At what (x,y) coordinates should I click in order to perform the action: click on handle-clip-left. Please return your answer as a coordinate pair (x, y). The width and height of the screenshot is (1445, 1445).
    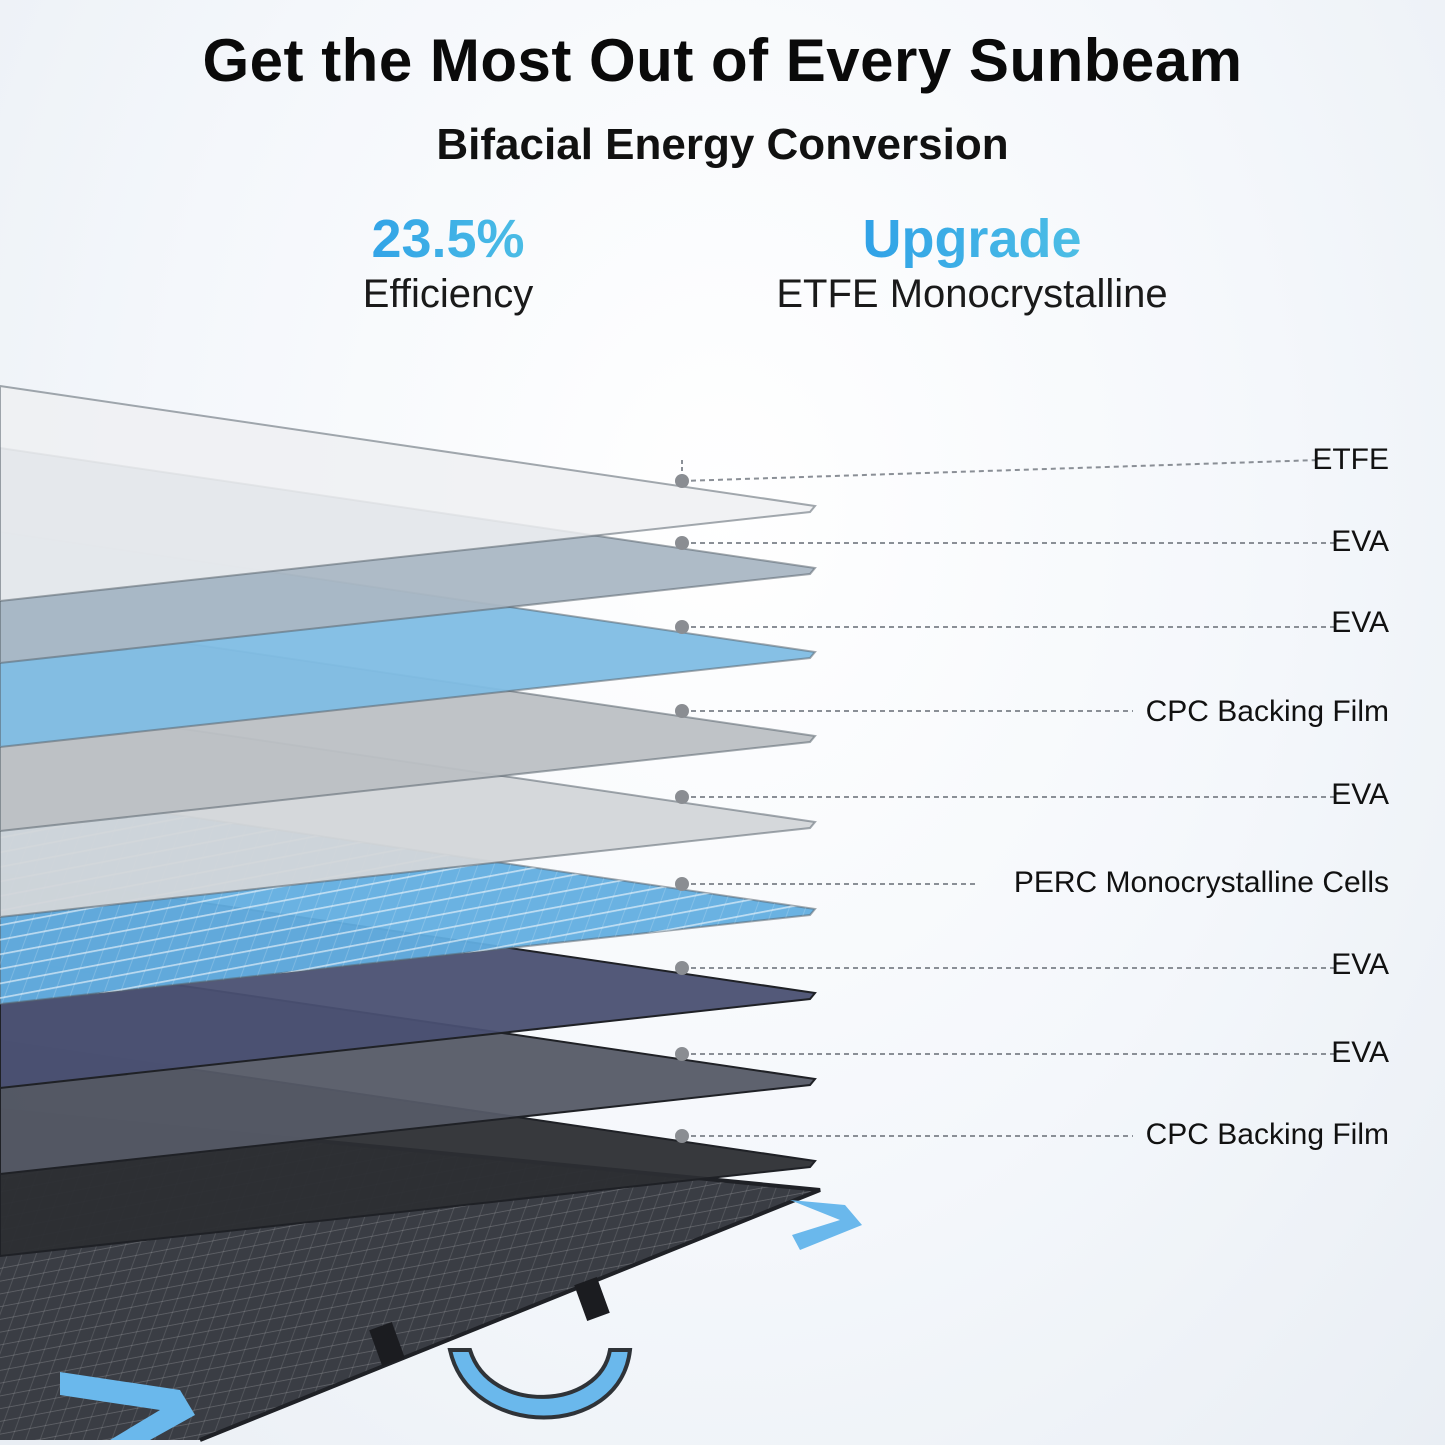
    Looking at the image, I should click on (387, 1344).